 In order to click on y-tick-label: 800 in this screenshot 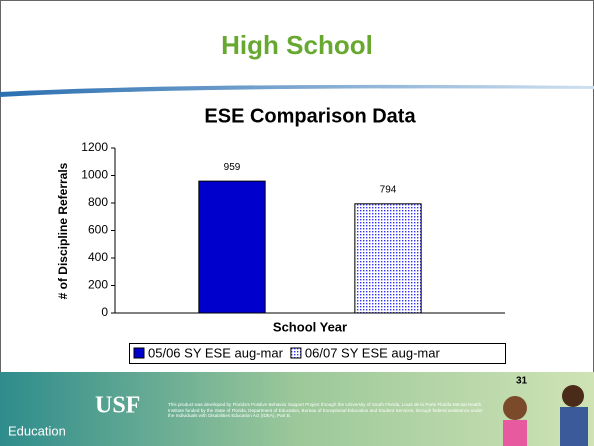, I will do `click(98, 202)`.